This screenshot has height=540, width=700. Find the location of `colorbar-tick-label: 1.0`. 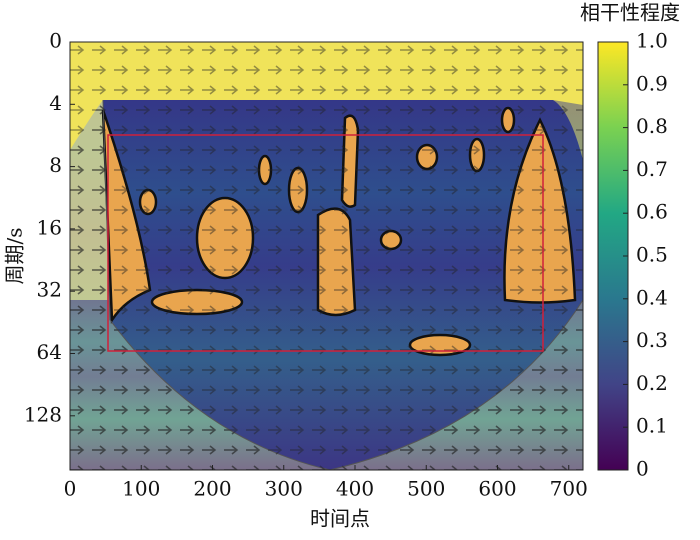

colorbar-tick-label: 1.0 is located at coordinates (652, 41).